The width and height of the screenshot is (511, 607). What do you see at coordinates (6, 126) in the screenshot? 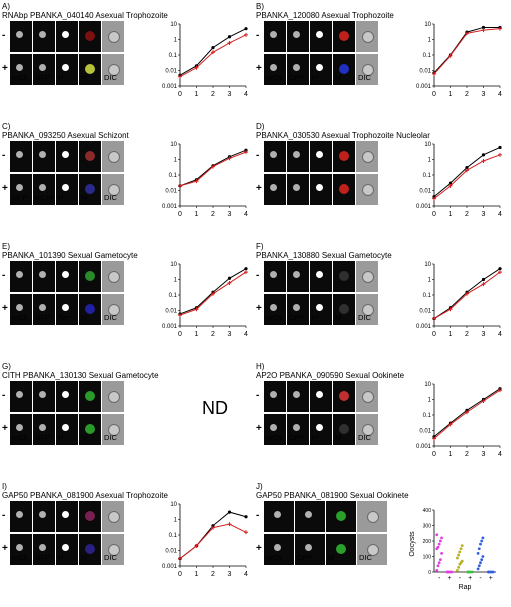
I see `panel-letter: C)` at bounding box center [6, 126].